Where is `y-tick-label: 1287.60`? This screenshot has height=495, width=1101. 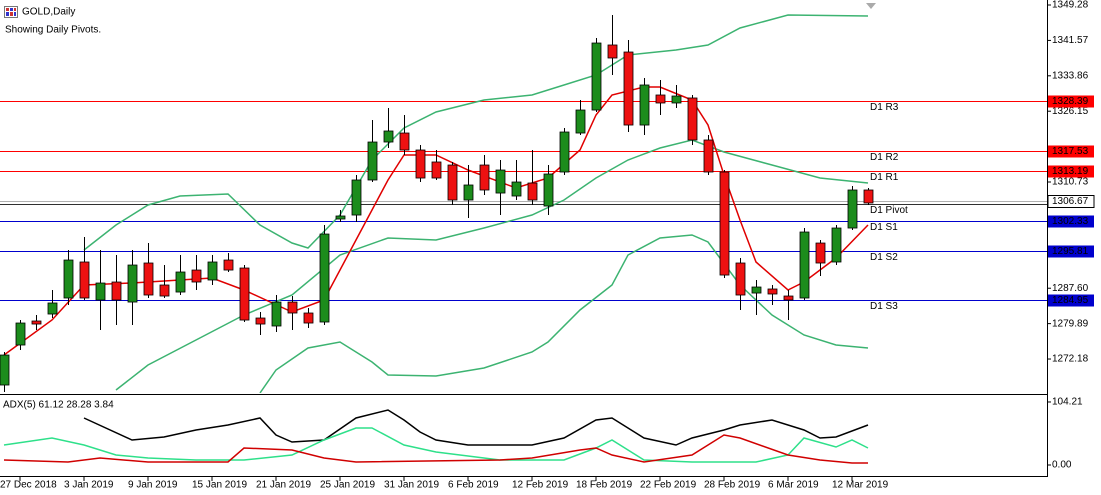 y-tick-label: 1287.60 is located at coordinates (1070, 288).